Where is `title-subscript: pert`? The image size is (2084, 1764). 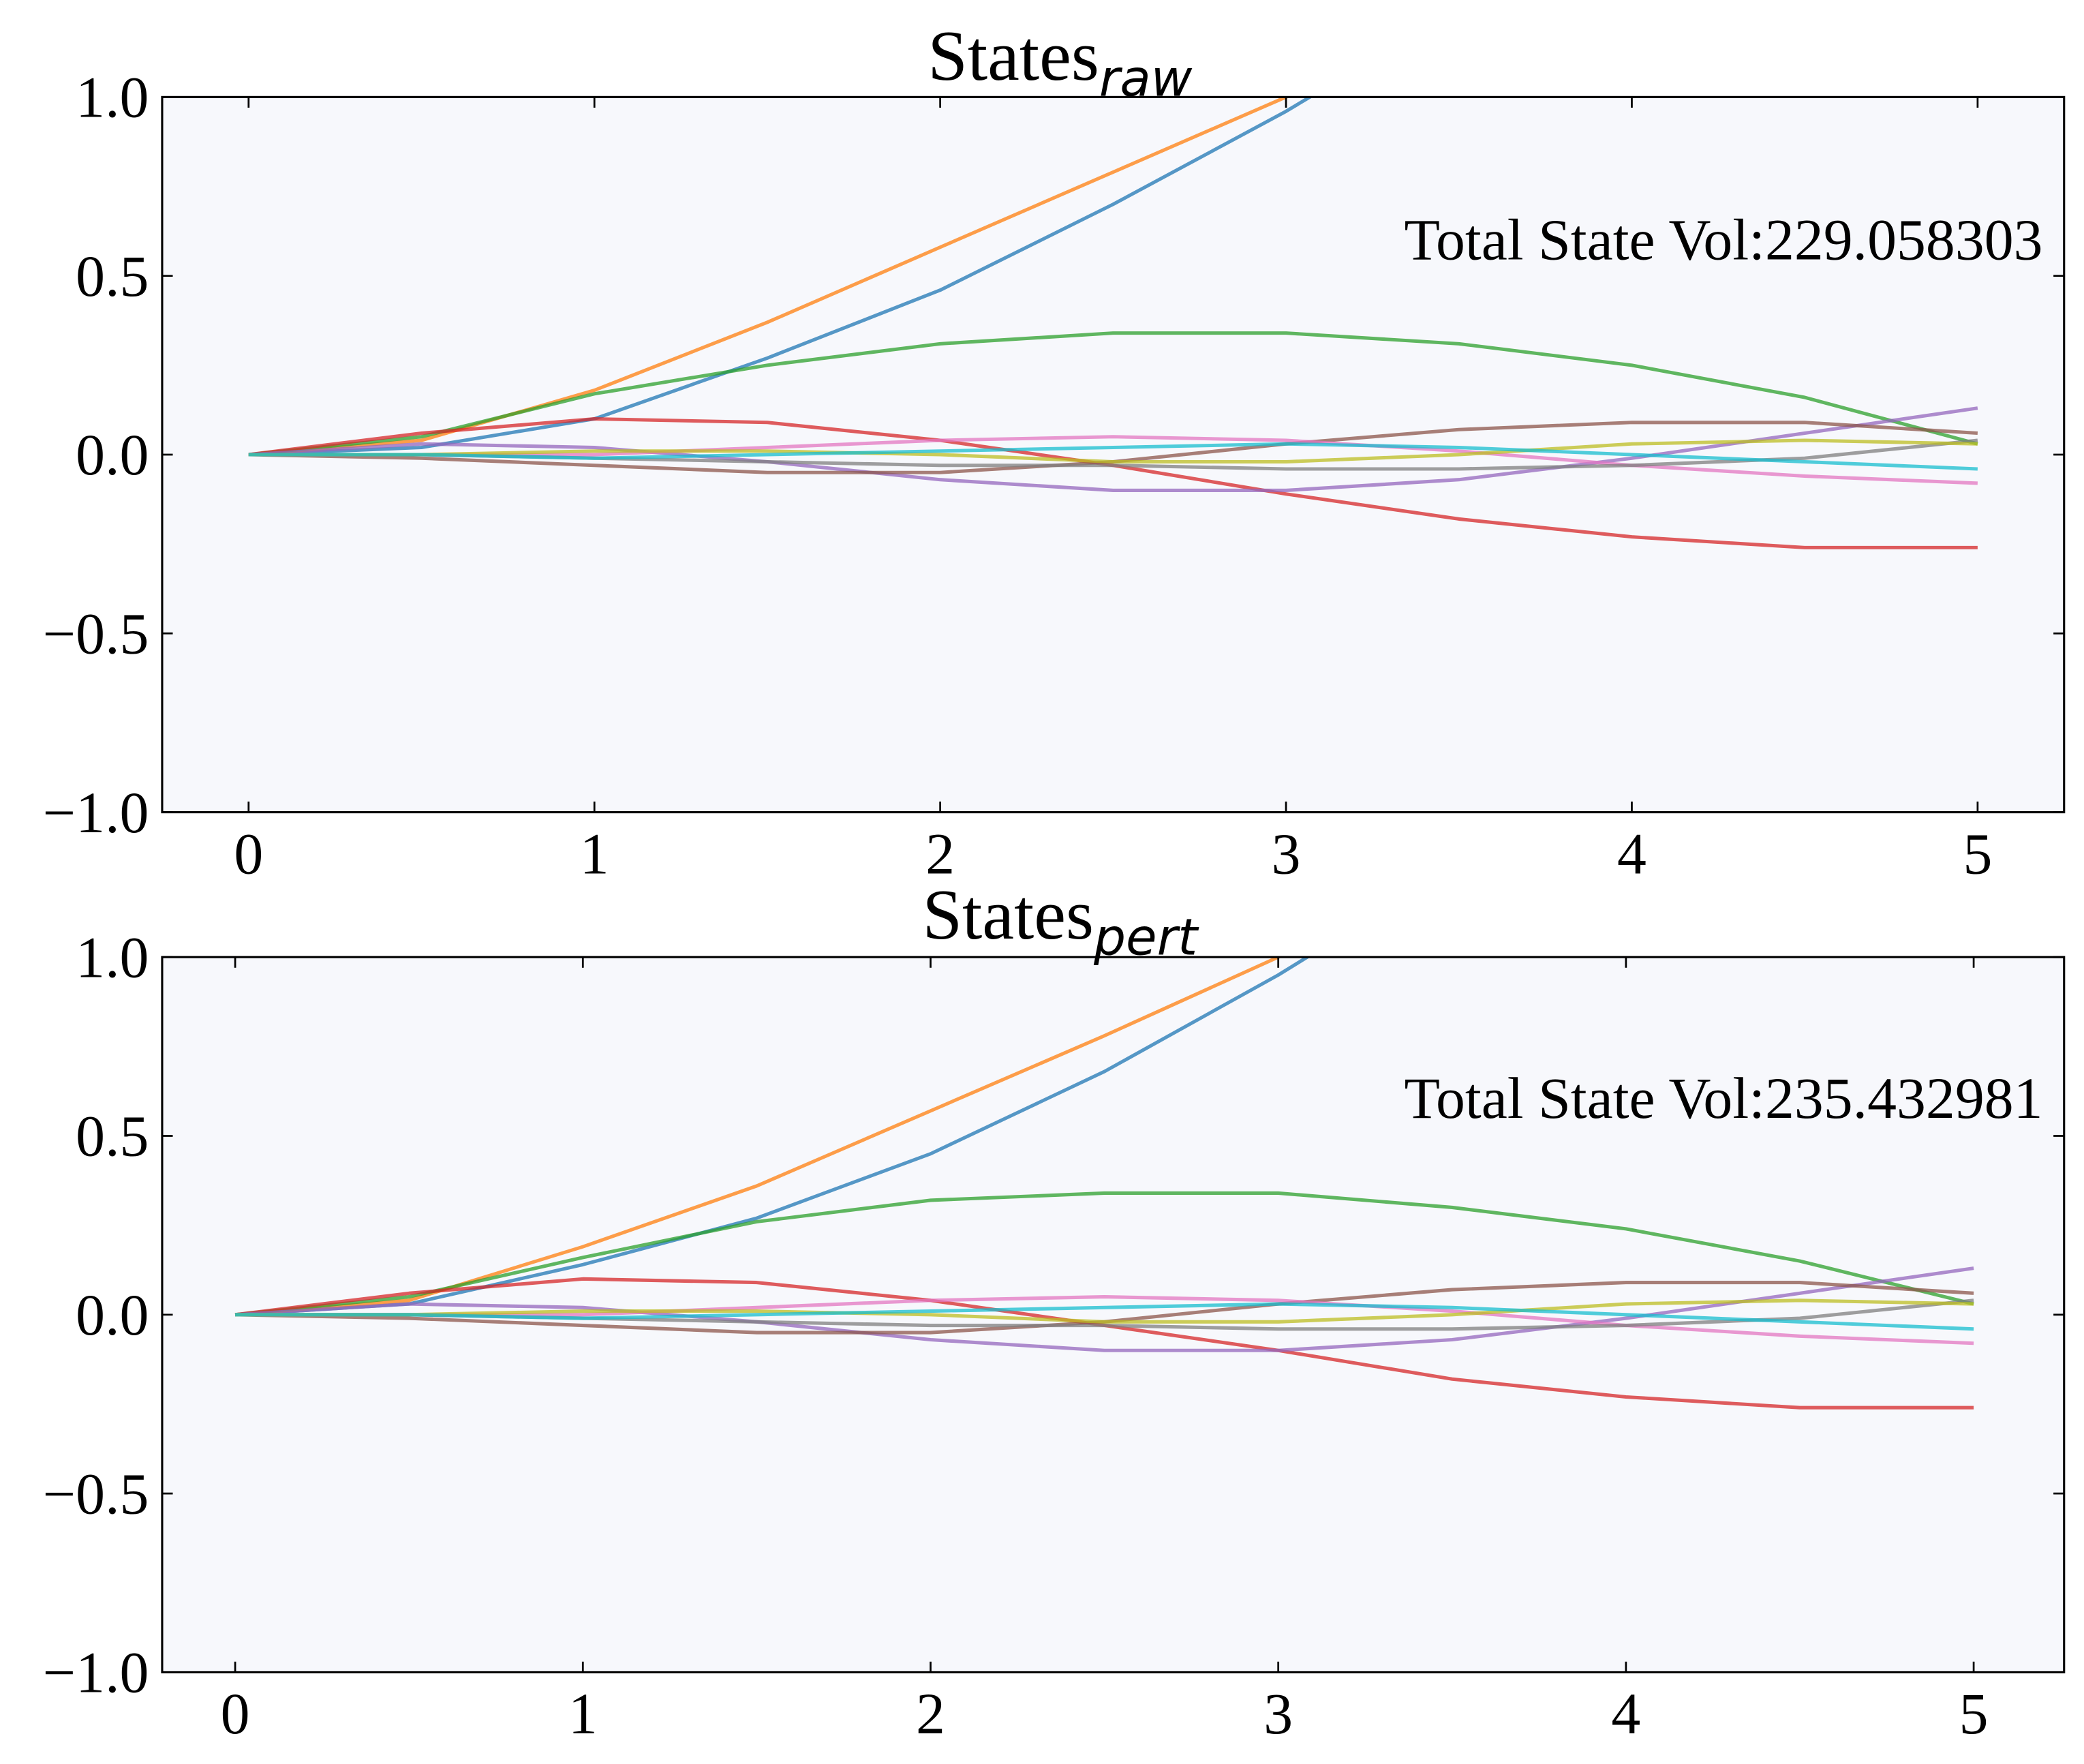 title-subscript: pert is located at coordinates (1146, 937).